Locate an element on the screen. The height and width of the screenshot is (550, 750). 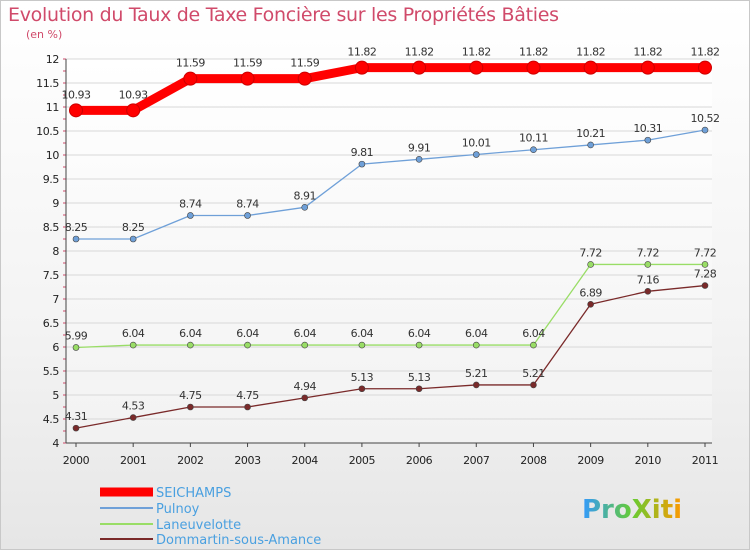
data-label: 4.31 is located at coordinates (76, 416).